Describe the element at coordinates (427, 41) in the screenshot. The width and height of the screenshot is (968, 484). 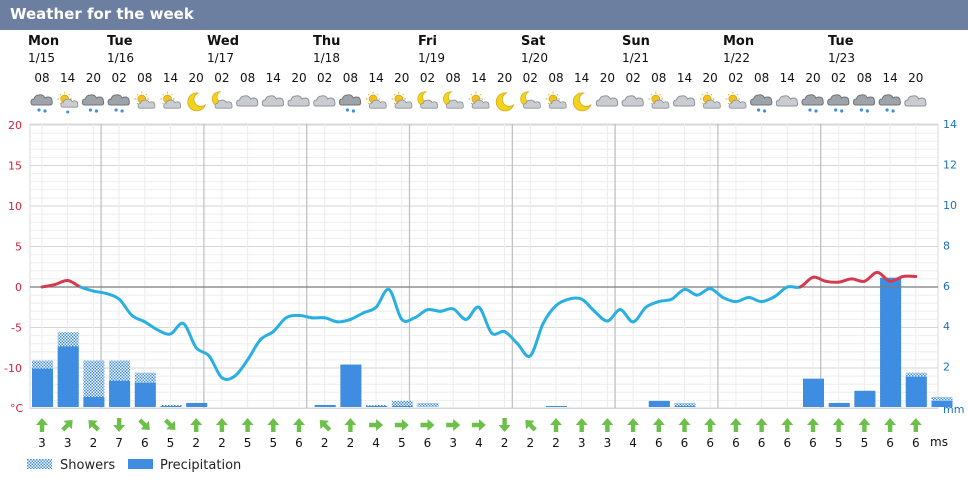
I see `day-name: Fri` at that location.